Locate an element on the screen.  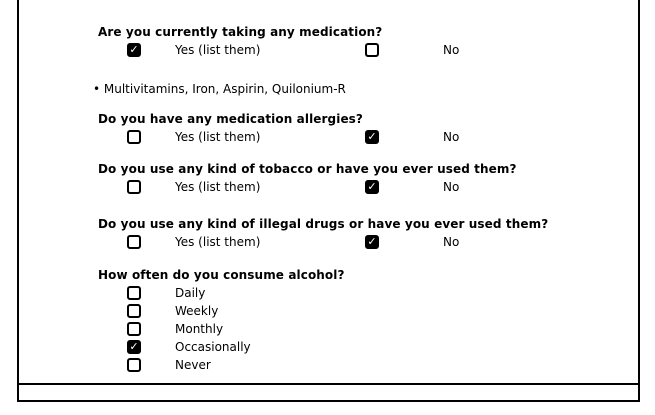
alcohol-option-daily: ✓ Daily is located at coordinates (377, 293).